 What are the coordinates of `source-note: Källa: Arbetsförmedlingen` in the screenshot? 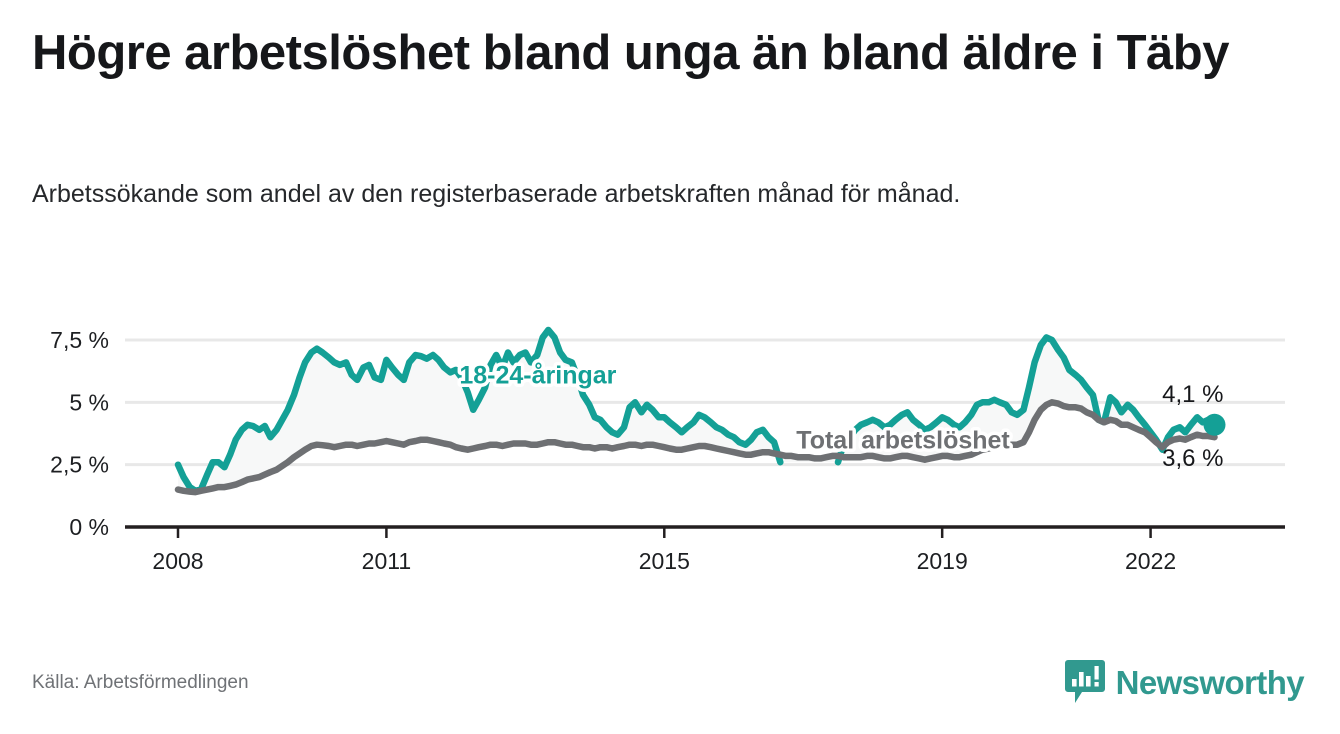 It's located at (140, 682).